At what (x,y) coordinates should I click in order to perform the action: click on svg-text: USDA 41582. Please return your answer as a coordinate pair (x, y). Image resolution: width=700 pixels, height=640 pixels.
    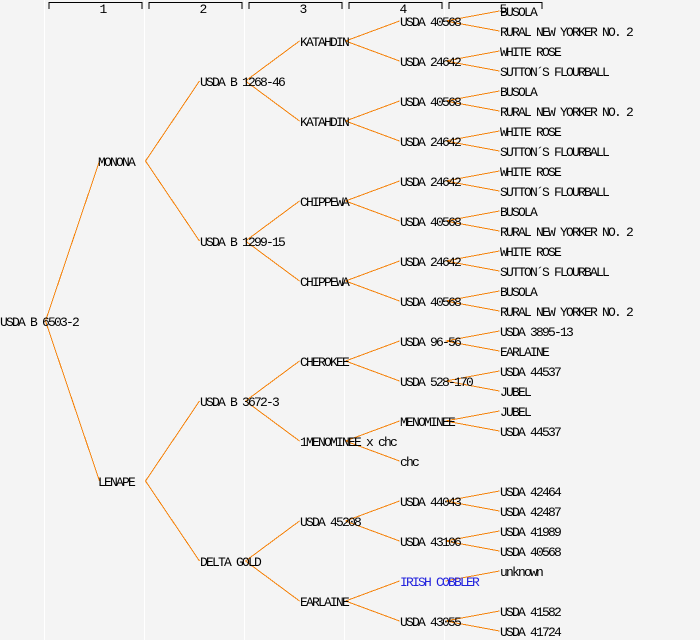
    Looking at the image, I should click on (530, 612).